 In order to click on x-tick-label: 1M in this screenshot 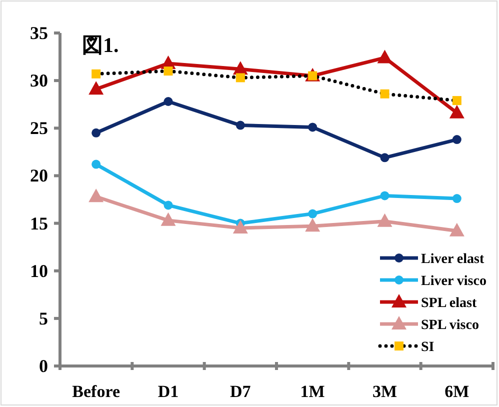, I will do `click(312, 391)`.